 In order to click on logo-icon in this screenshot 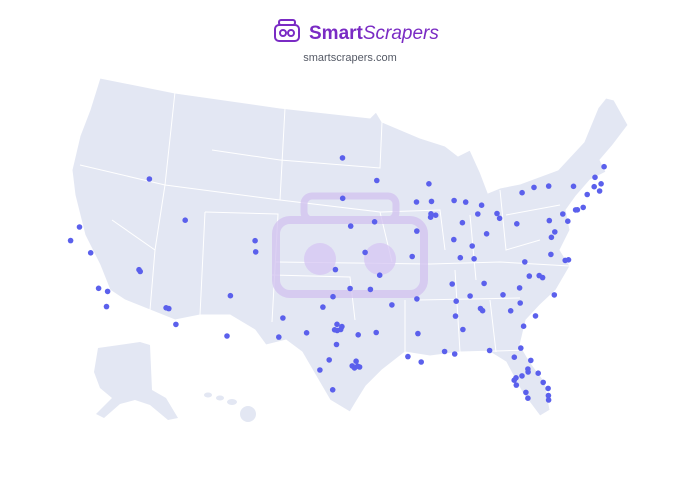, I will do `click(287, 30)`.